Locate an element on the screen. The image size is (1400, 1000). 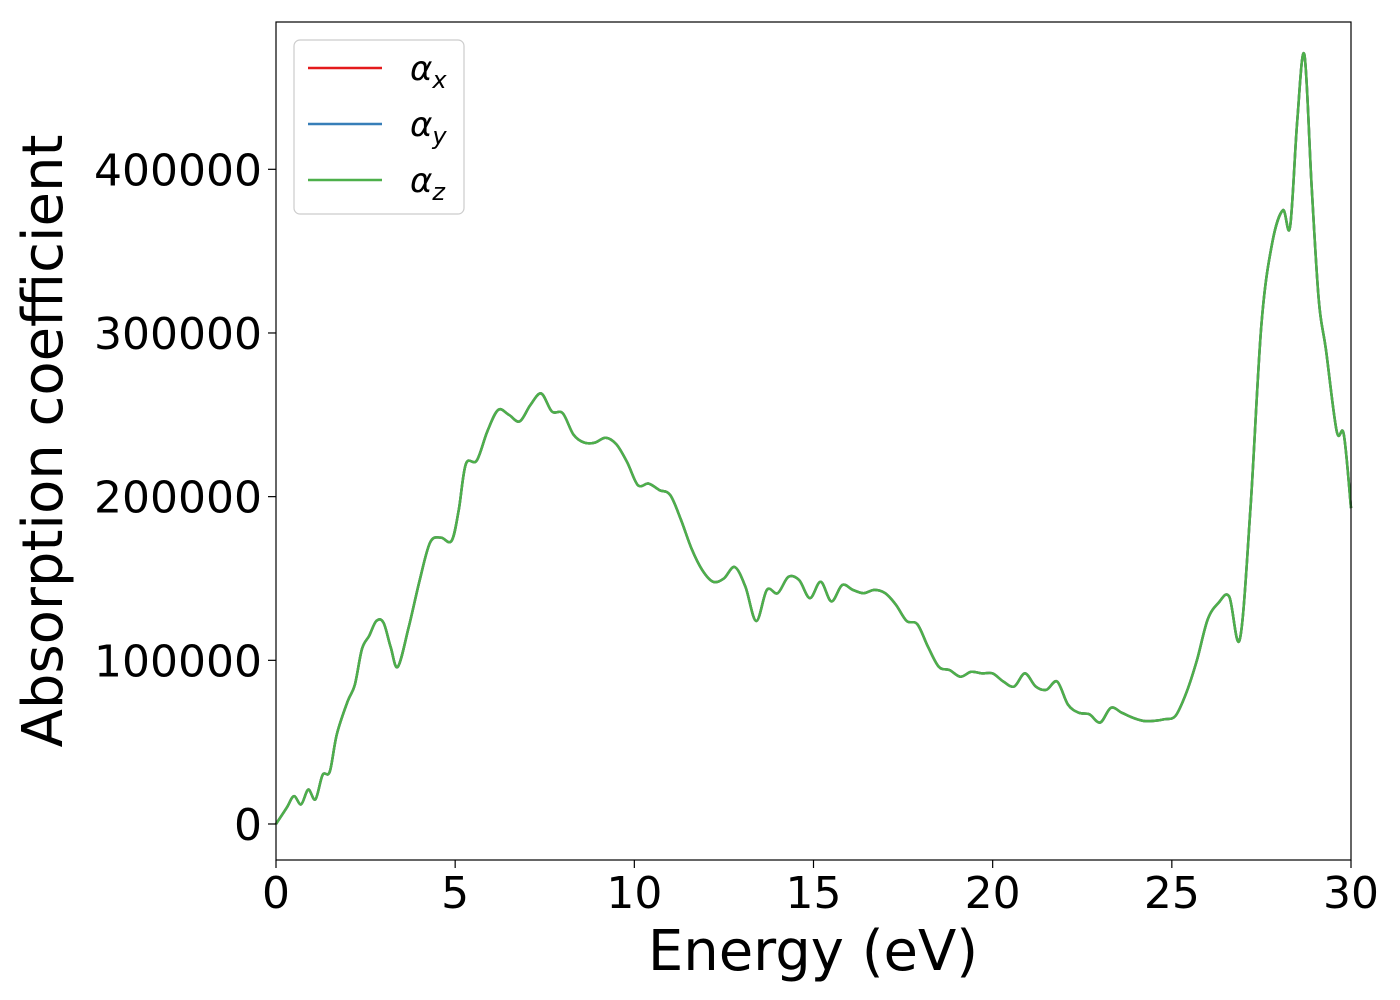
x-tick-label: 20 is located at coordinates (993, 893).